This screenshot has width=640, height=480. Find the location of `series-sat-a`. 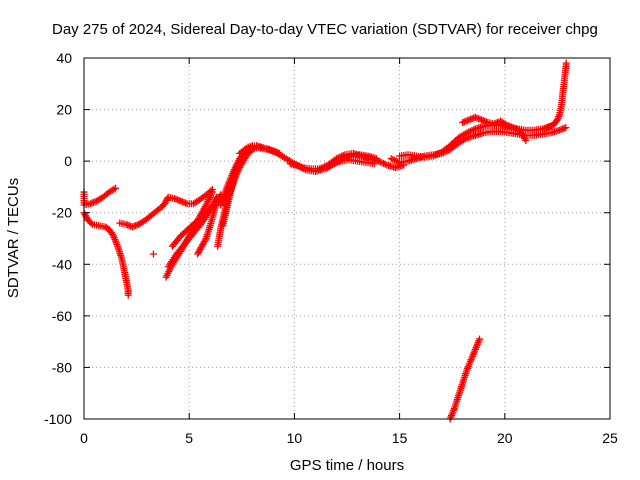

series-sat-a is located at coordinates (100, 196).